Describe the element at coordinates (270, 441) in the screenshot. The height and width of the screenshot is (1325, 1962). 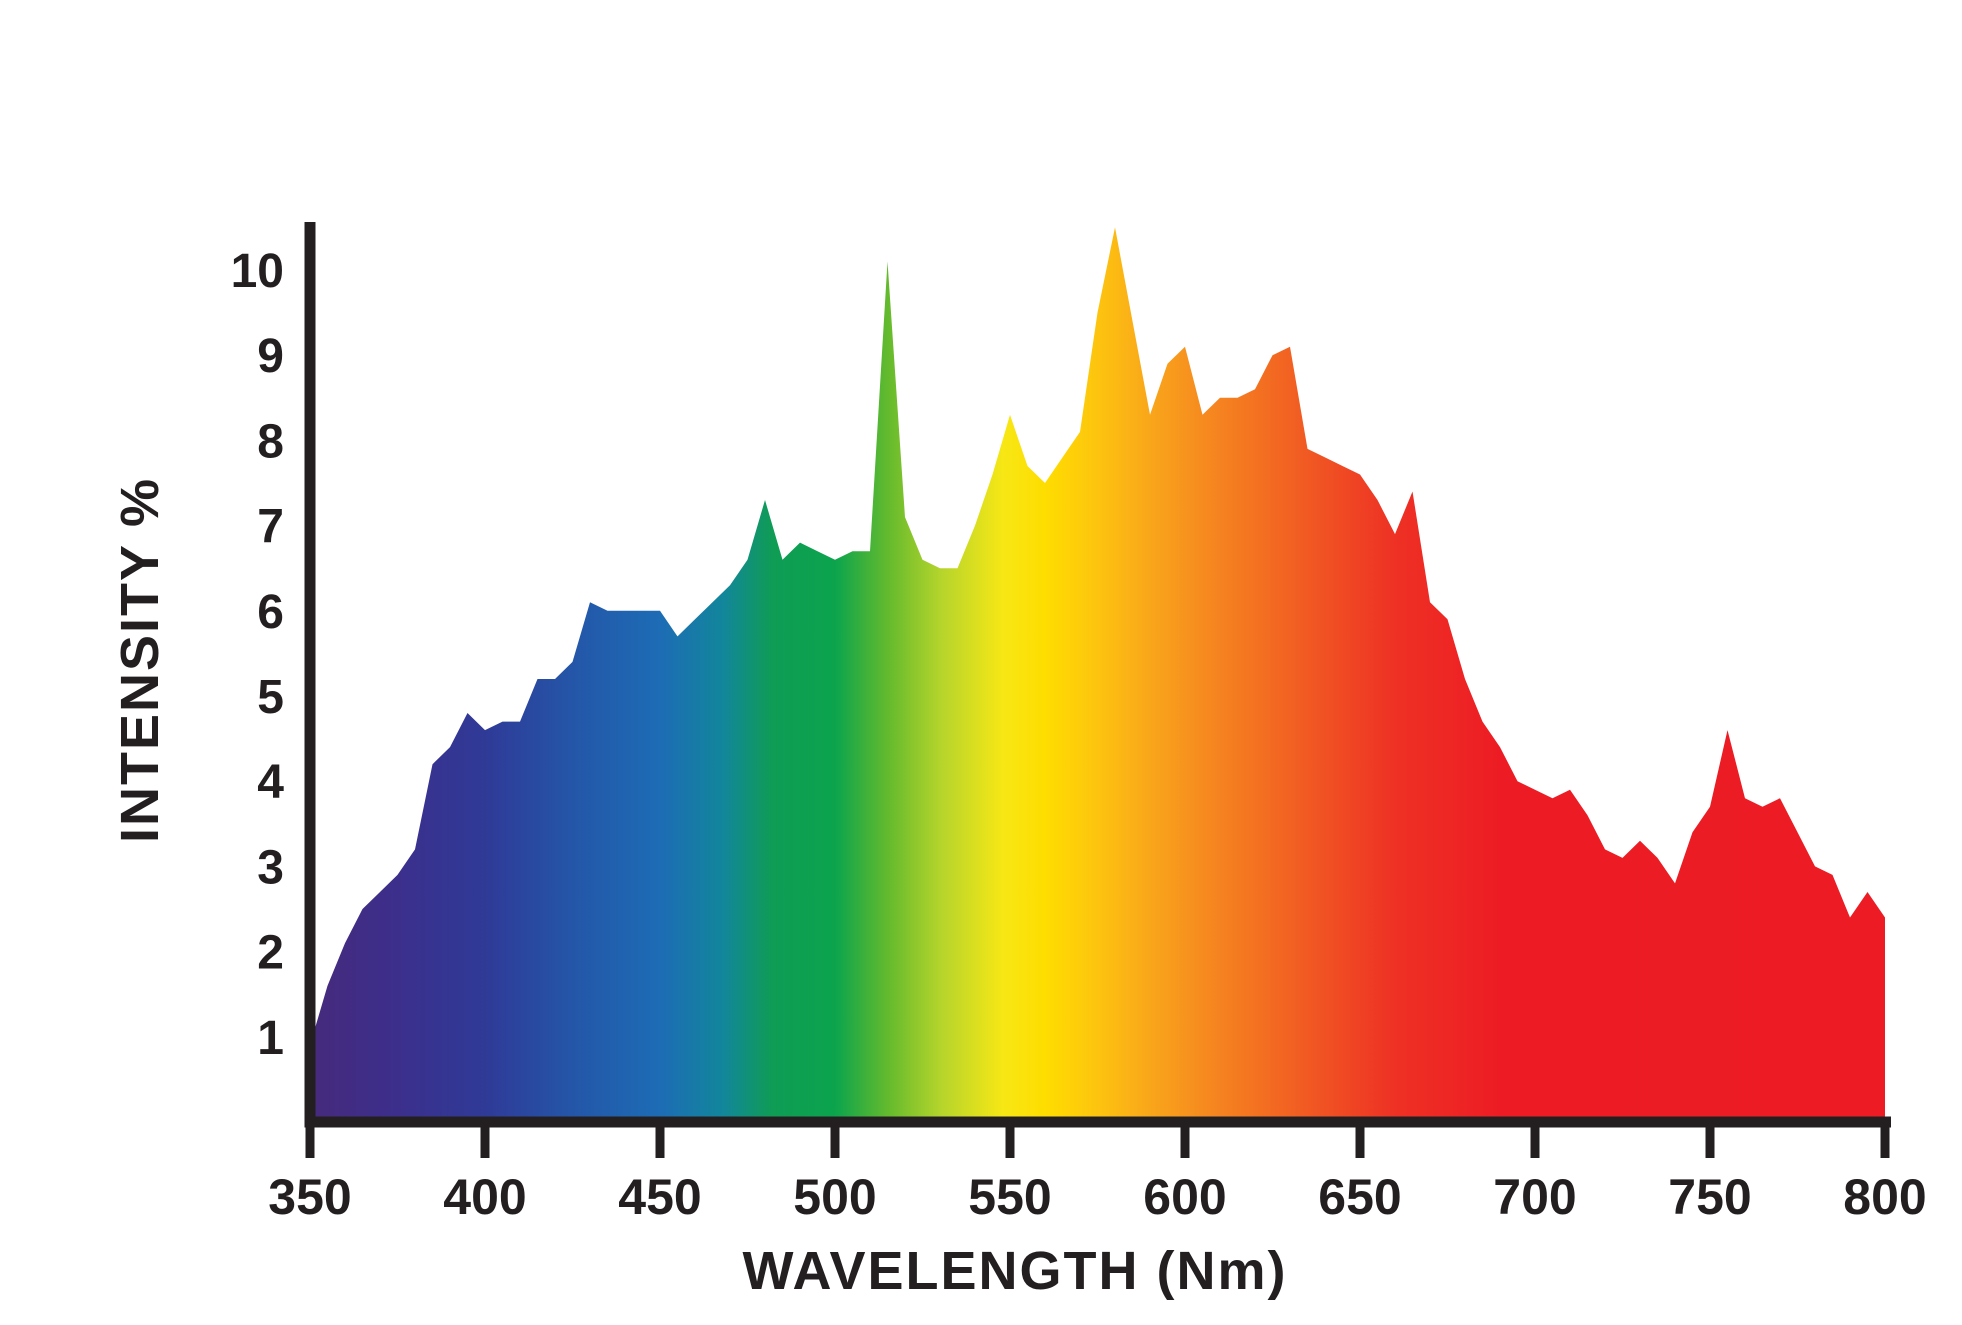
I see `y-tick-label: 8` at that location.